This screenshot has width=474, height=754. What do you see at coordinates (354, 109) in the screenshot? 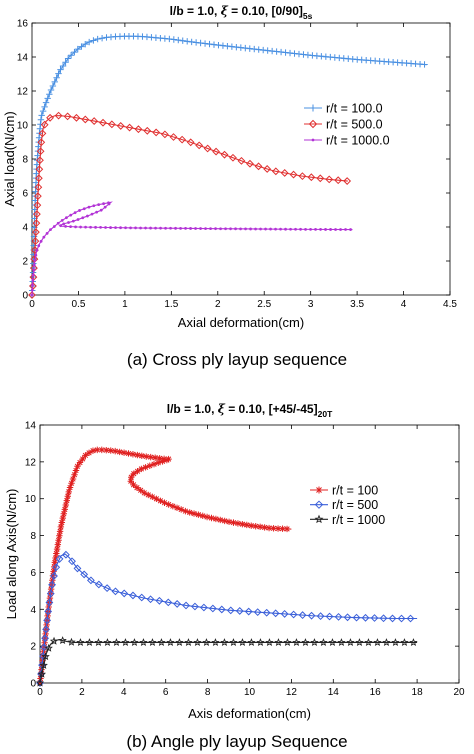
I see `legend-entry-label: r/t = 100.0` at bounding box center [354, 109].